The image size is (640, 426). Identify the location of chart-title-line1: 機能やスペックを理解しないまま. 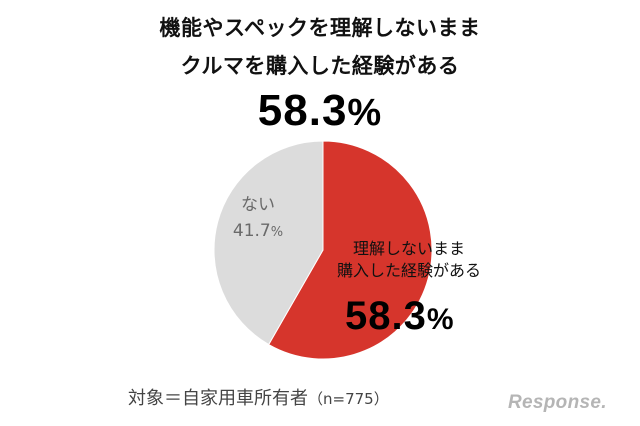
(320, 28).